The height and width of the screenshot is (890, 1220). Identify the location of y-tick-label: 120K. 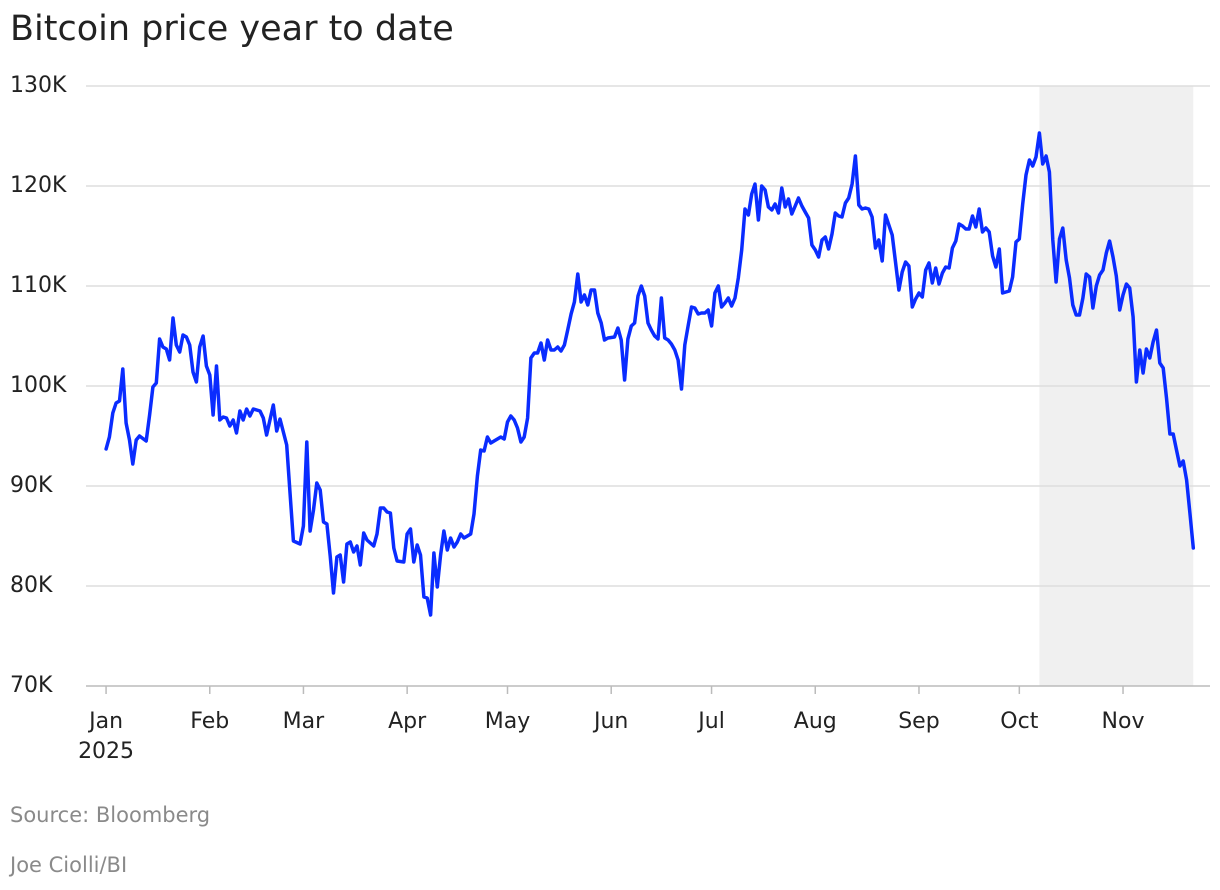
(38, 185).